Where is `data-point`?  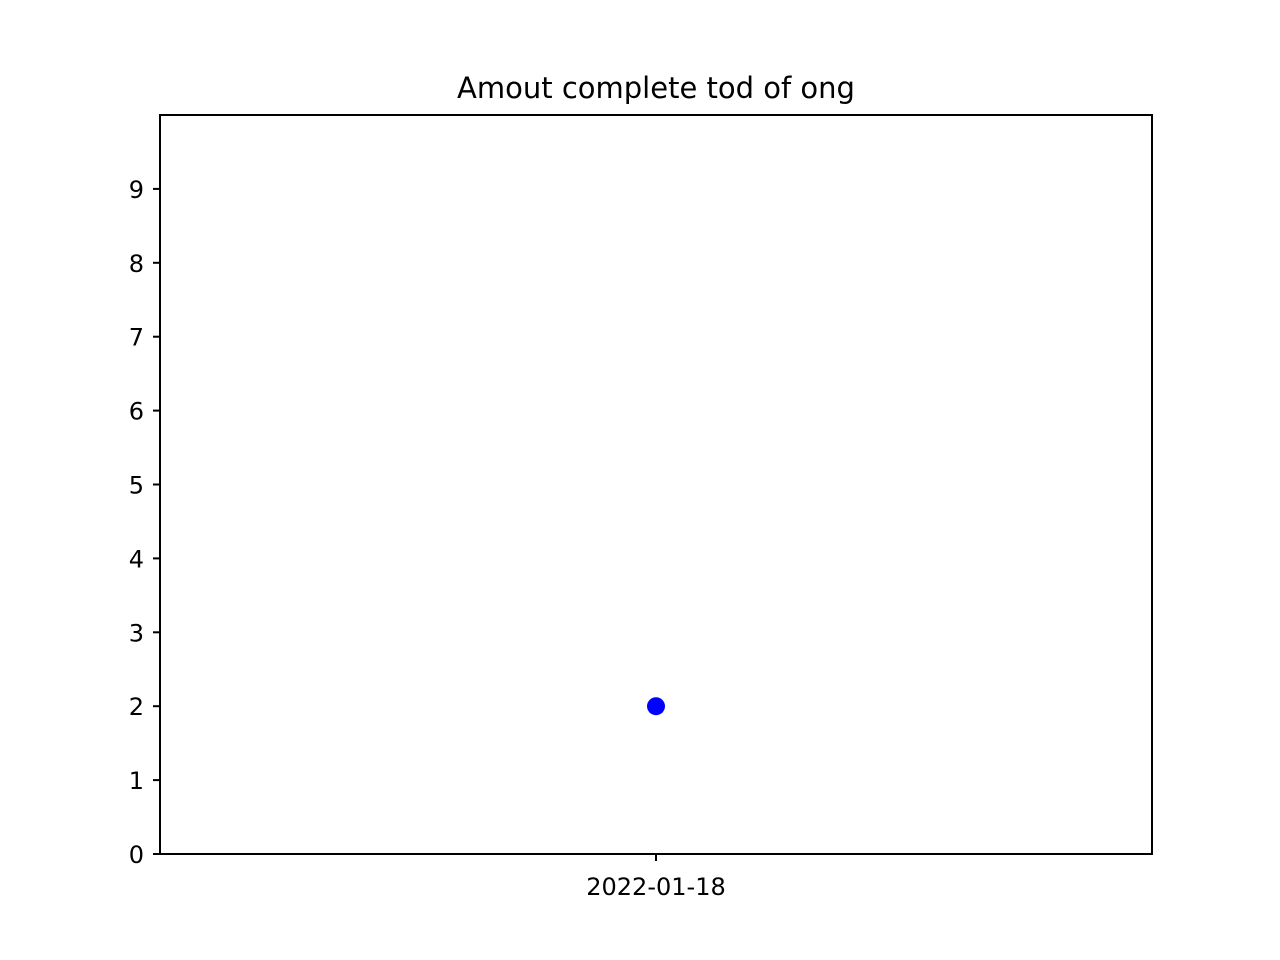
data-point is located at coordinates (656, 706).